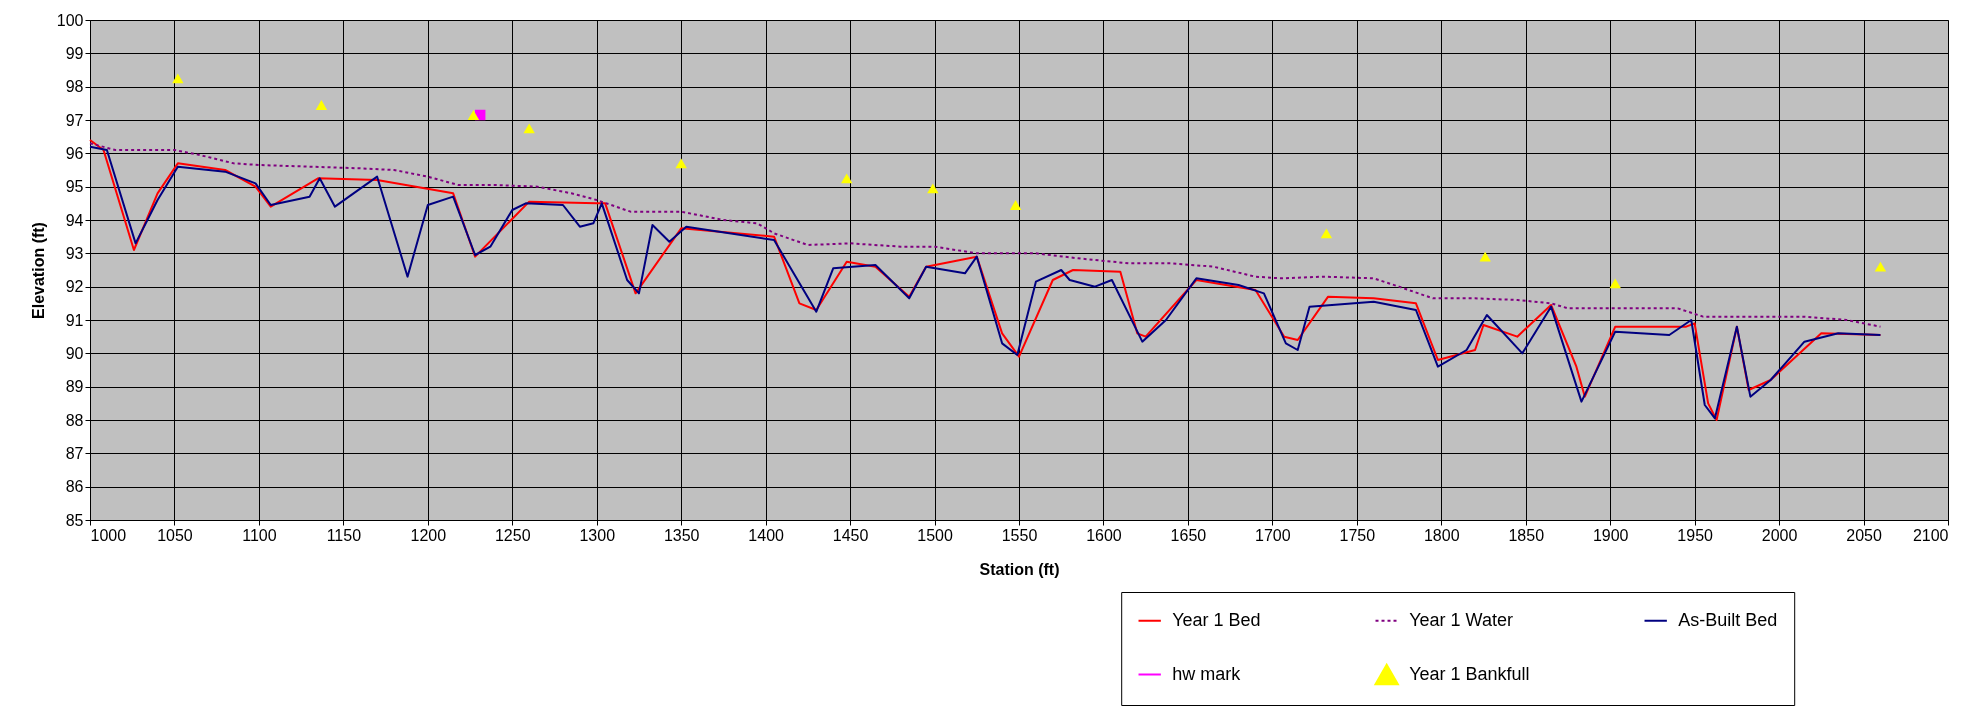 Image resolution: width=1984 pixels, height=726 pixels. I want to click on x-tick-label: 1100, so click(259, 535).